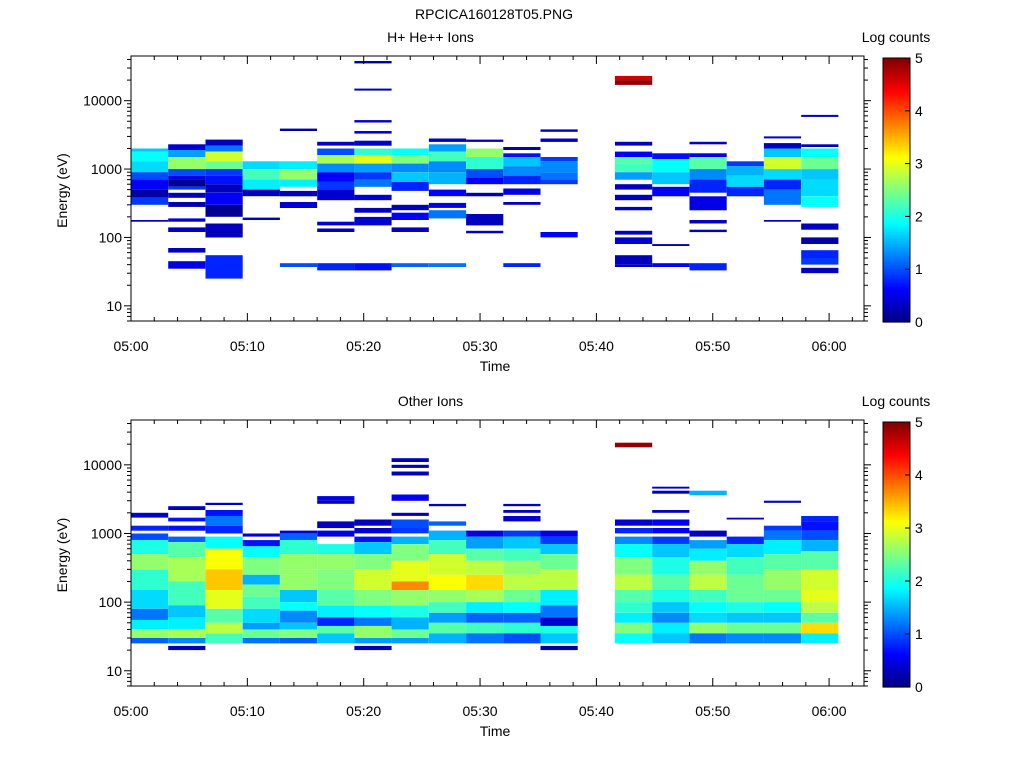 This screenshot has height=768, width=1024. What do you see at coordinates (130, 711) in the screenshot?
I see `x-tick-label: 05:00` at bounding box center [130, 711].